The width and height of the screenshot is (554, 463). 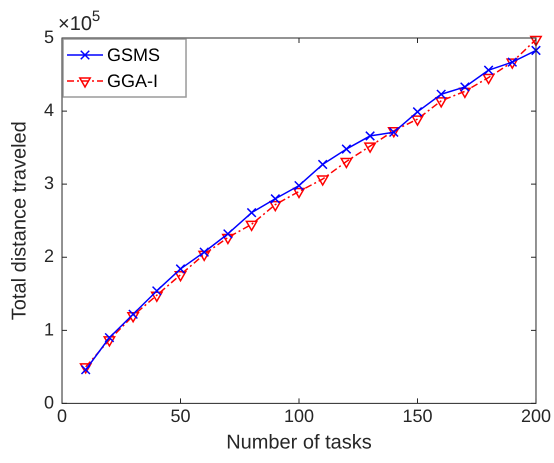 I want to click on y-tick-label: 5, so click(x=49, y=36).